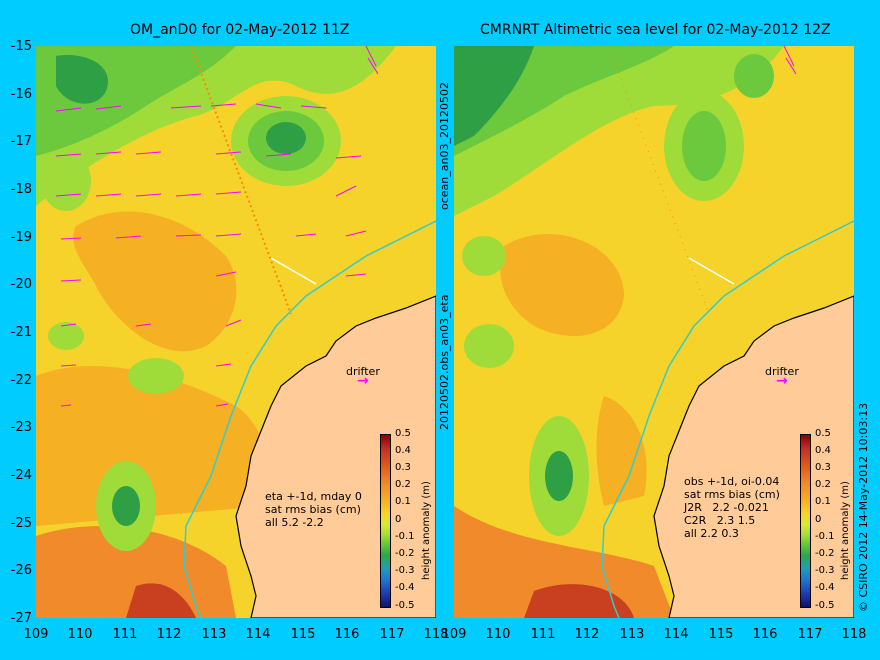 The image size is (880, 660). I want to click on y-tick: -25, so click(21, 523).